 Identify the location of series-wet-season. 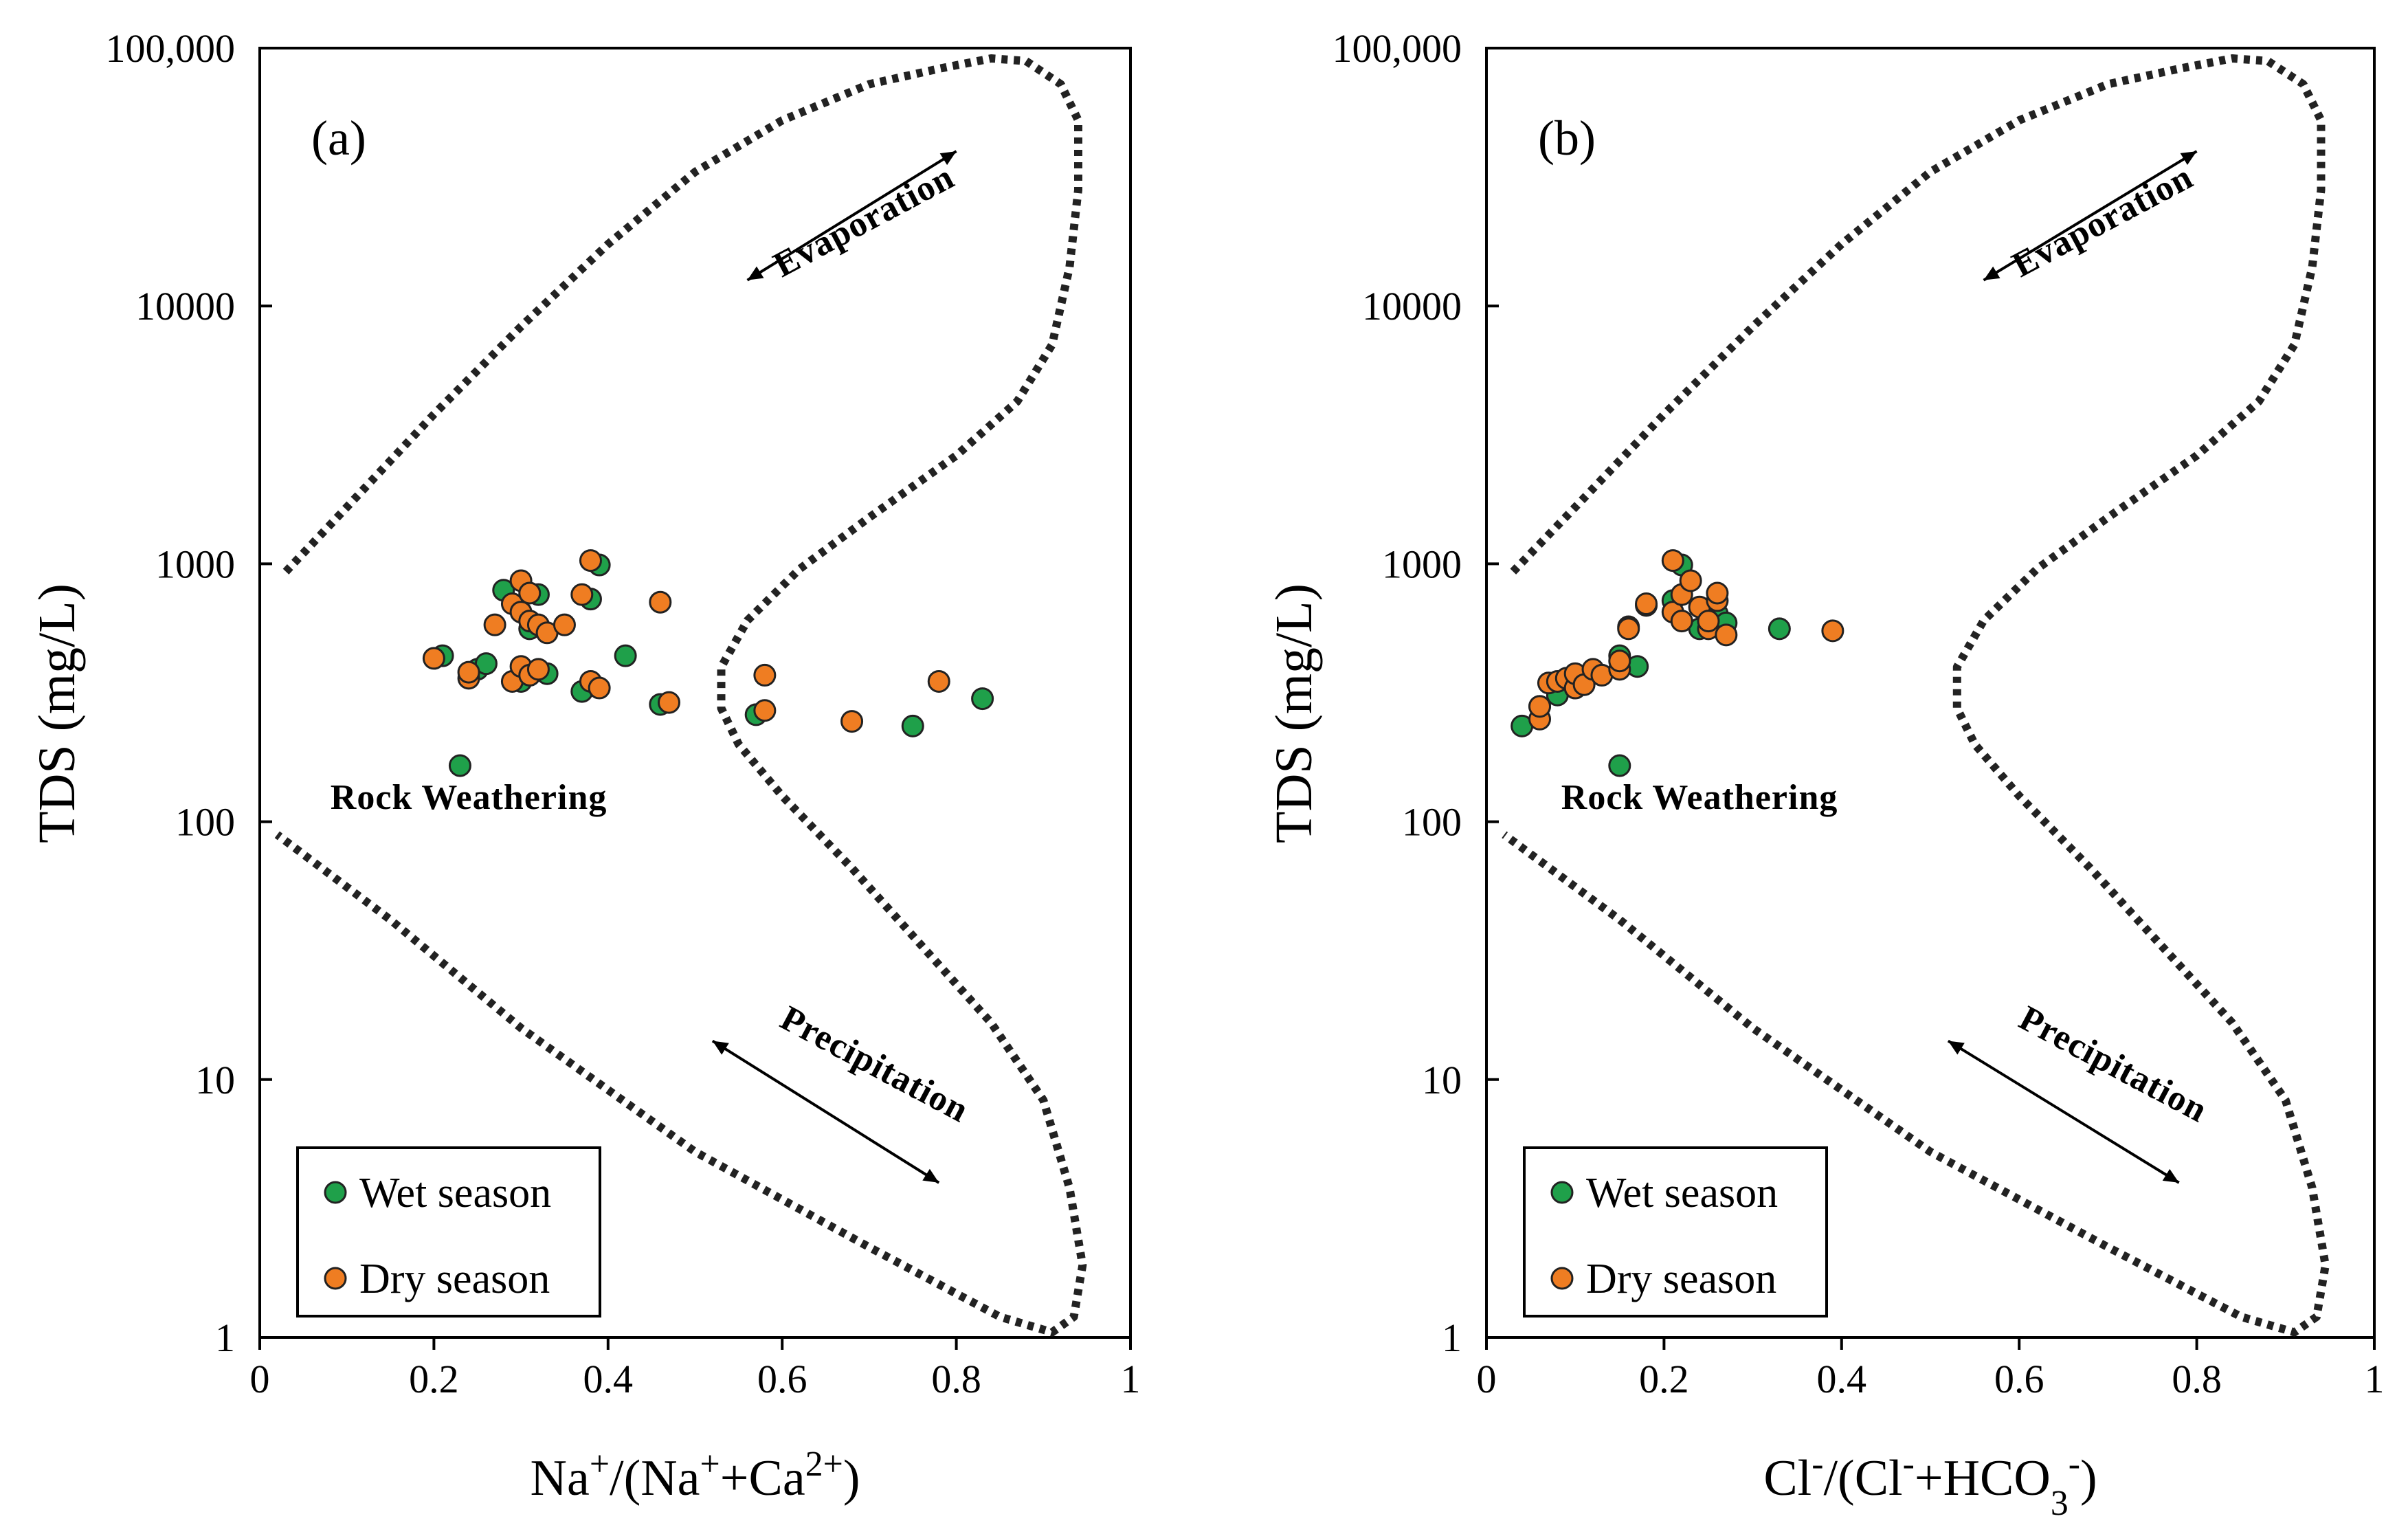
(1650, 665).